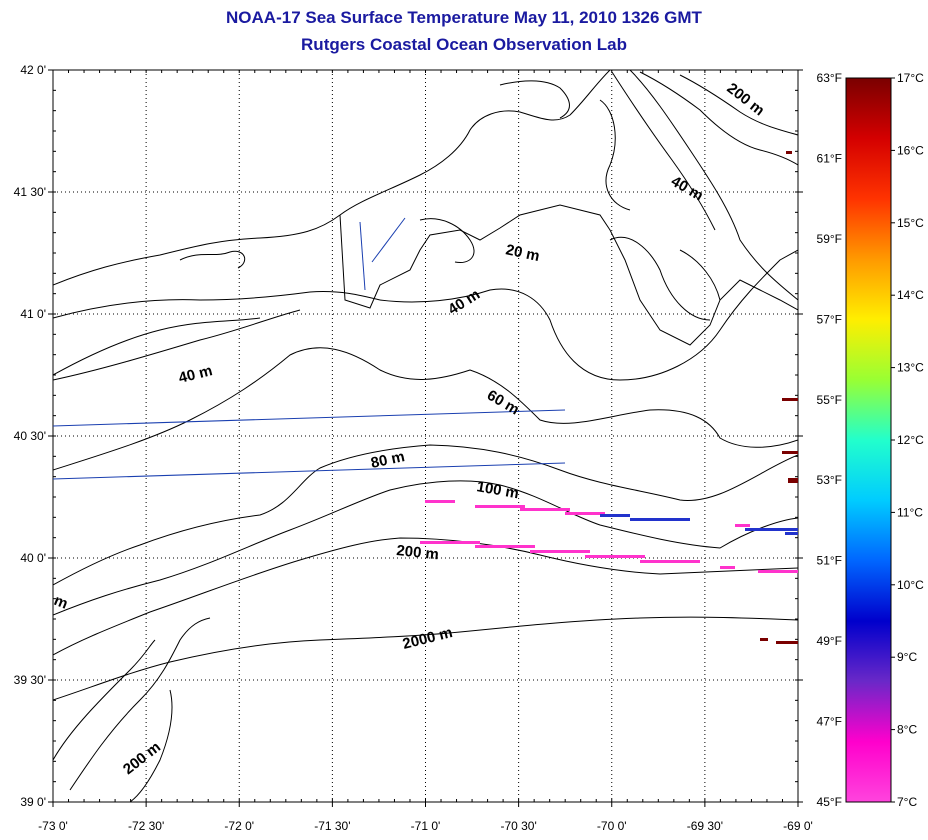 The image size is (928, 840). What do you see at coordinates (718, 118) in the screenshot?
I see `contour-200m-ne` at bounding box center [718, 118].